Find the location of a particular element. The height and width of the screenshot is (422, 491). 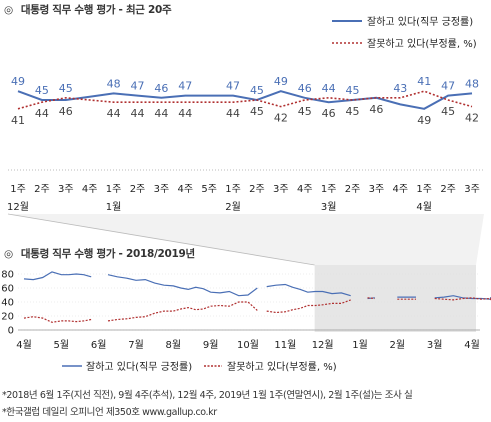

top-disapprove-line is located at coordinates (245, 100).